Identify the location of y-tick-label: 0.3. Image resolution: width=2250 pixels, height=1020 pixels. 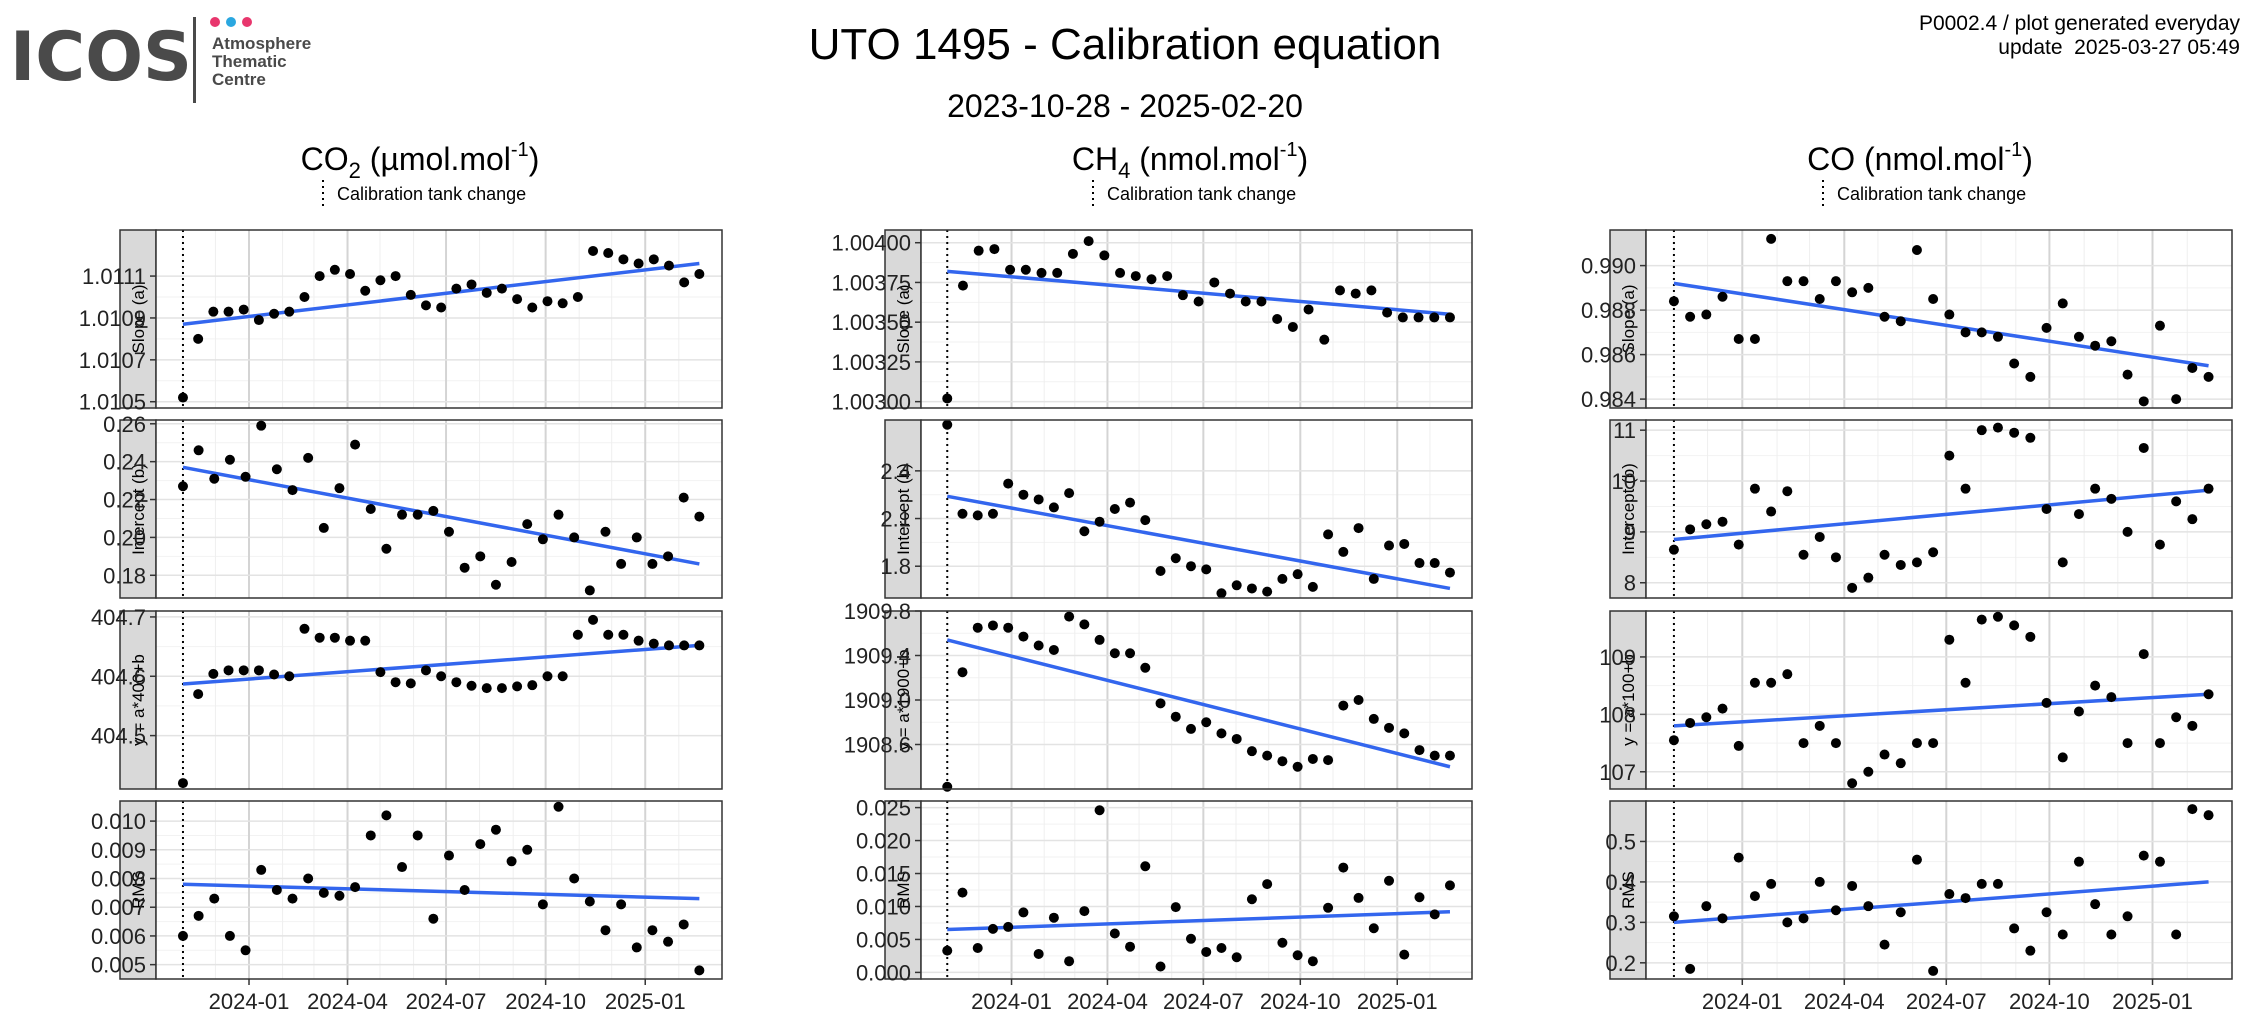
(1620, 922).